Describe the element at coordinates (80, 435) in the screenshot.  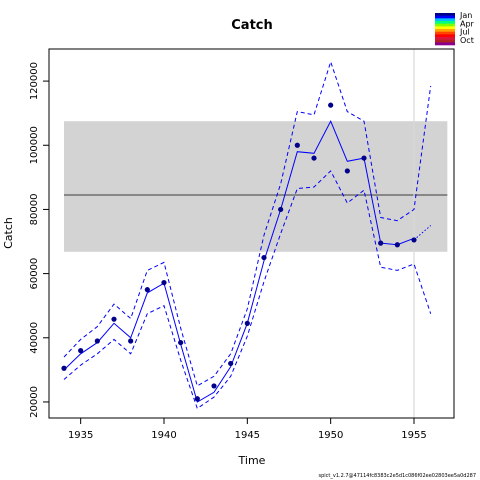
I see `x-tick-label: 1935` at that location.